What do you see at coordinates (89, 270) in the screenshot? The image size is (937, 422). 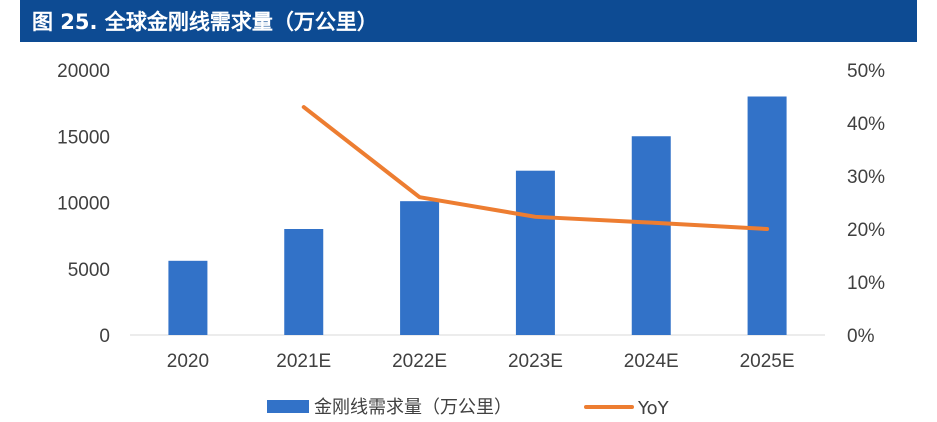 I see `y-left-tick-label: 5000` at bounding box center [89, 270].